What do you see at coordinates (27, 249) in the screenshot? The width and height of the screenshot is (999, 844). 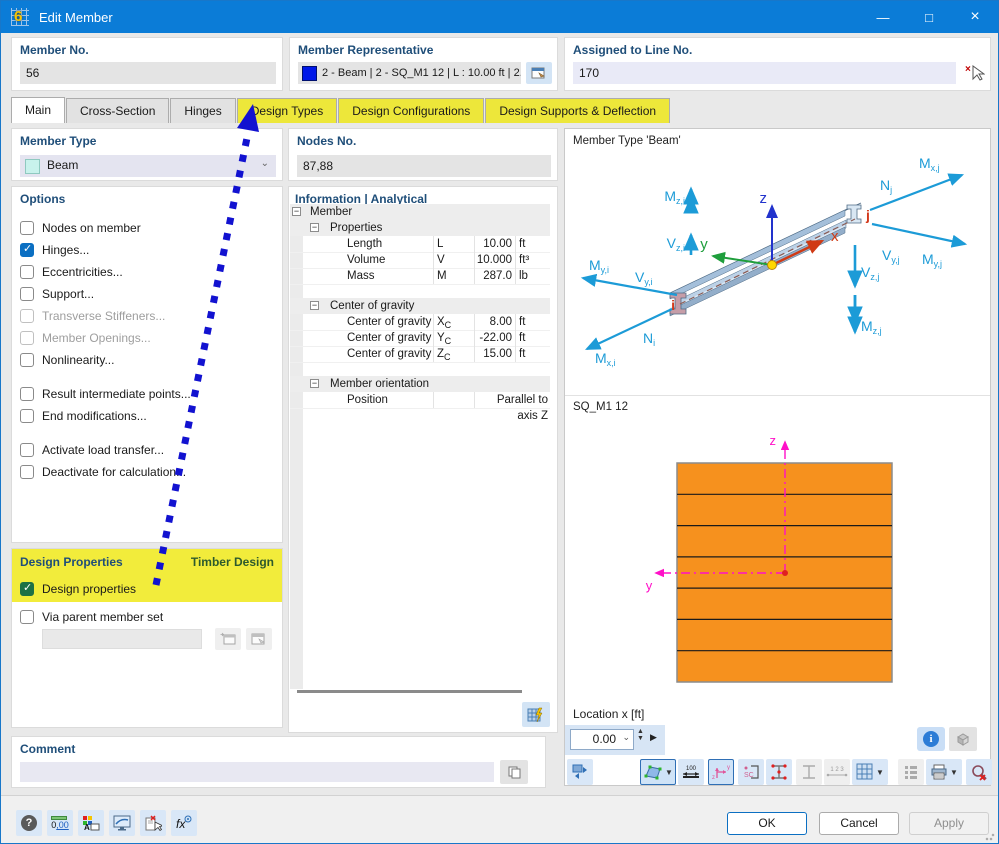 I see `checkbox-checked` at bounding box center [27, 249].